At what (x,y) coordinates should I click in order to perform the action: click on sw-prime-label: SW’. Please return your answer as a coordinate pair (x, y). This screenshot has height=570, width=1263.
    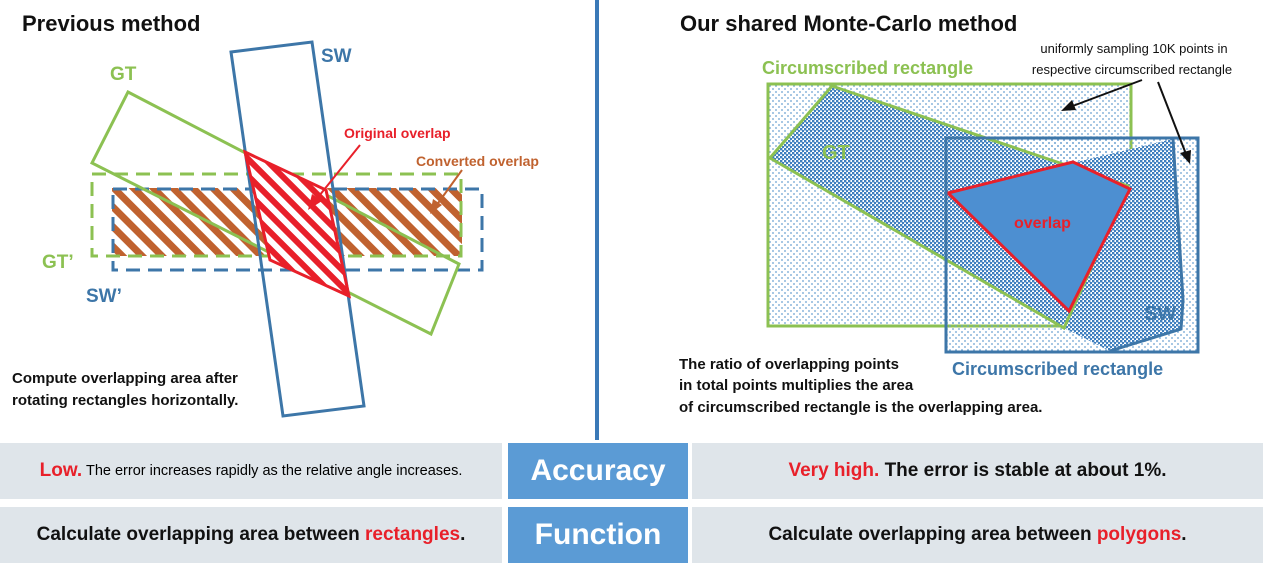
    Looking at the image, I should click on (104, 296).